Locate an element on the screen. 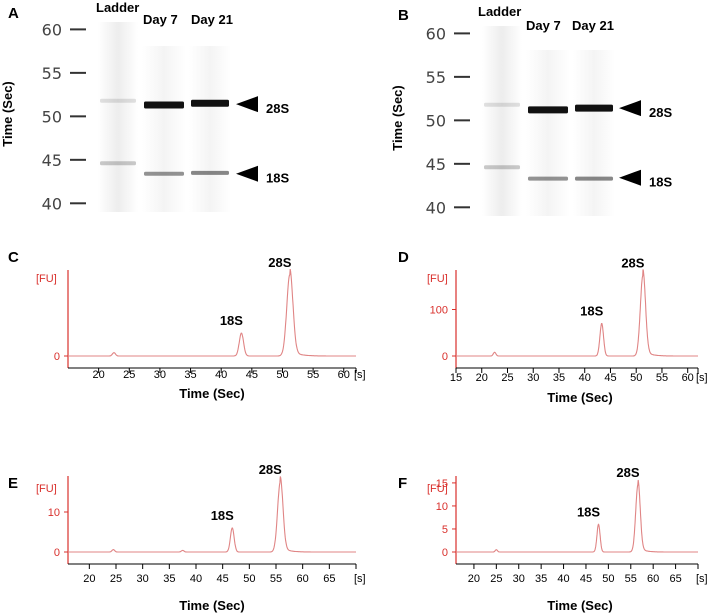 This screenshot has width=708, height=616. y-tick-label: 45 is located at coordinates (436, 164).